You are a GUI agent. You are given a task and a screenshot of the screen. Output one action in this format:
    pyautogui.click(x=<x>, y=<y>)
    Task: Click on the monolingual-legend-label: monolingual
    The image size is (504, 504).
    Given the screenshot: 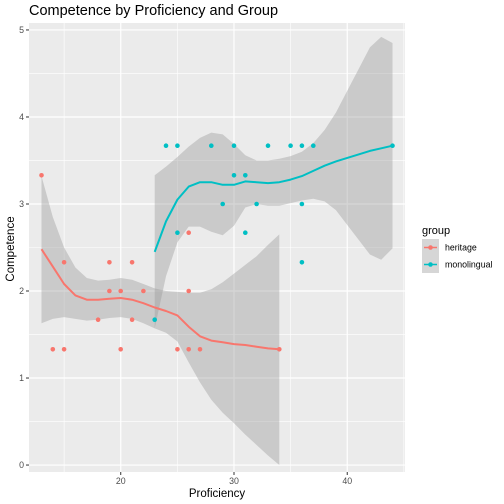 What is the action you would take?
    pyautogui.click(x=468, y=265)
    